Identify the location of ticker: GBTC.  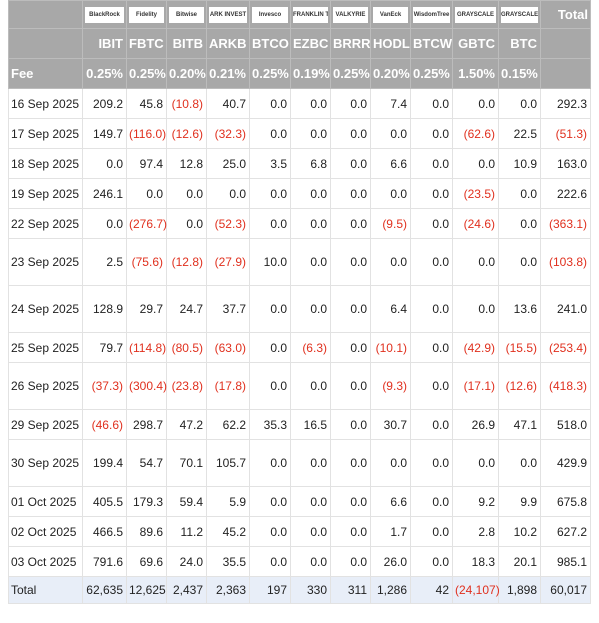
(475, 43).